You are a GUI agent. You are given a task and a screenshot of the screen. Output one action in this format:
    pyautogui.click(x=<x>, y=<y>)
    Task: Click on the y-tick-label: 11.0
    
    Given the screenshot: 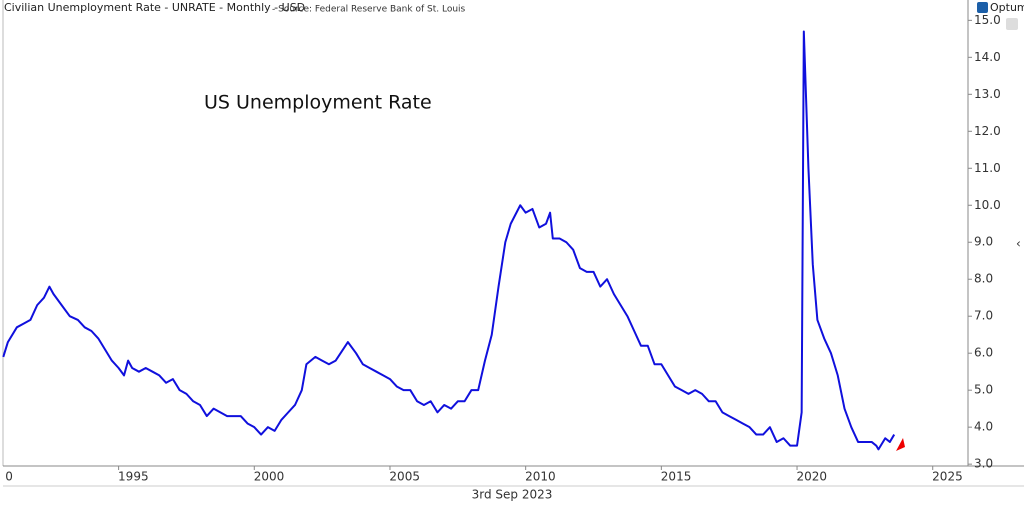 What is the action you would take?
    pyautogui.click(x=987, y=168)
    